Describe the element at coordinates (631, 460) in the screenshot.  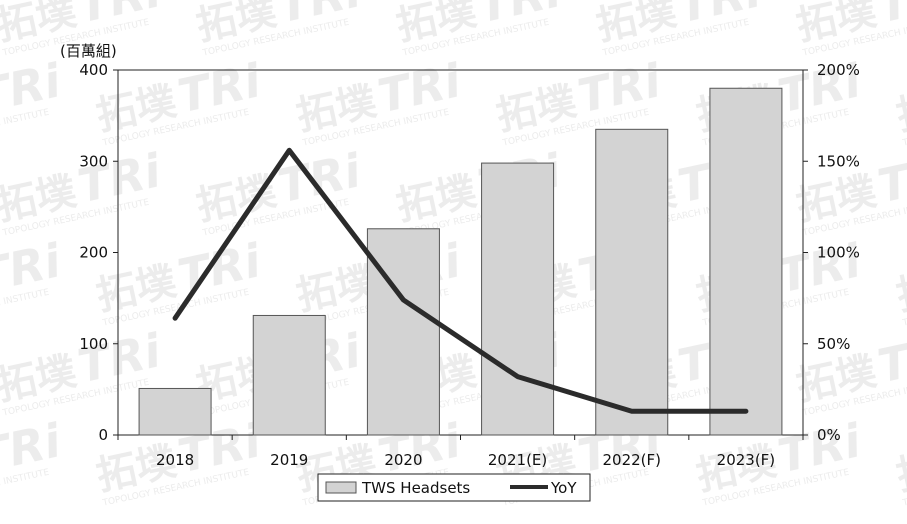
I see `x-tick-label: 2022(F)` at that location.